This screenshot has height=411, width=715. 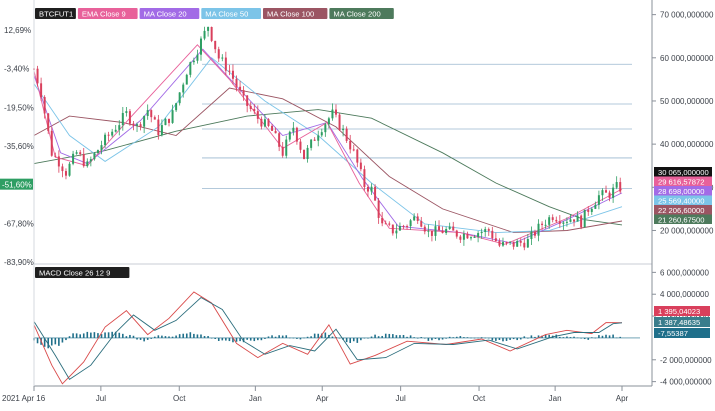 What do you see at coordinates (684, 316) in the screenshot?
I see `macd-axis-label: 2 000,000000` at bounding box center [684, 316].